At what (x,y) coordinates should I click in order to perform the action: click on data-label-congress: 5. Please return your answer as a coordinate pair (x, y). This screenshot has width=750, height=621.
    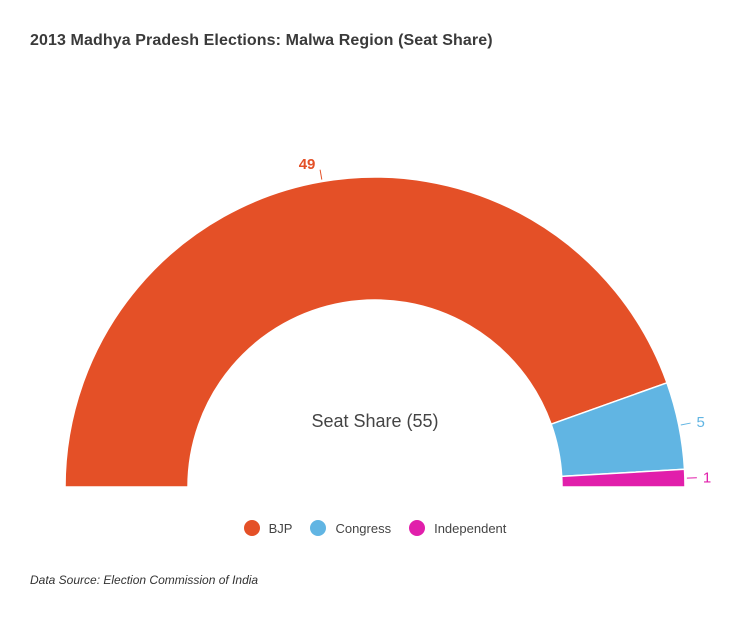
    Looking at the image, I should click on (700, 422).